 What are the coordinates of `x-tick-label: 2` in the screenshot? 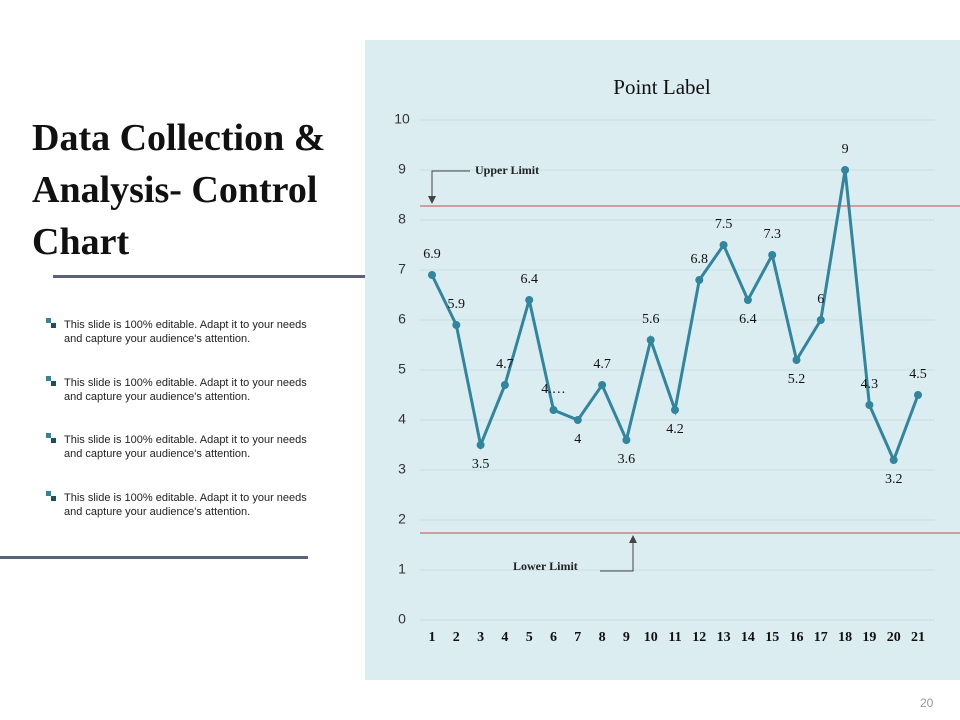 It's located at (456, 637).